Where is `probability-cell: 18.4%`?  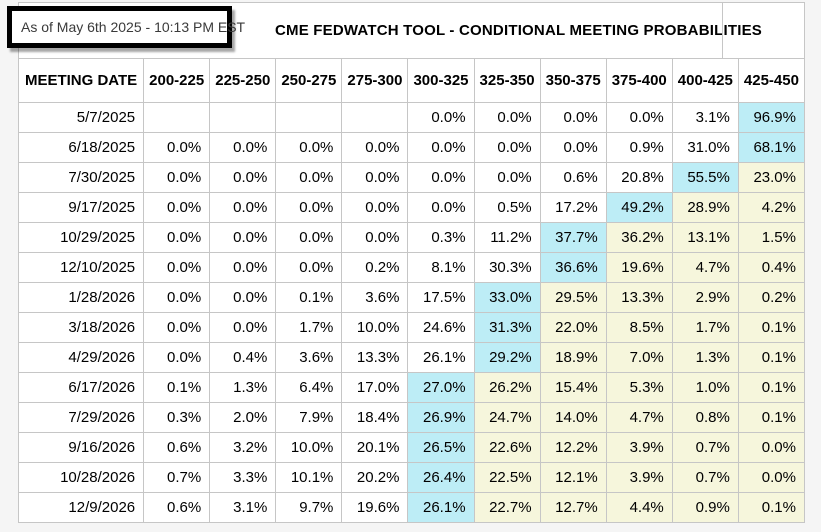
probability-cell: 18.4% is located at coordinates (375, 417).